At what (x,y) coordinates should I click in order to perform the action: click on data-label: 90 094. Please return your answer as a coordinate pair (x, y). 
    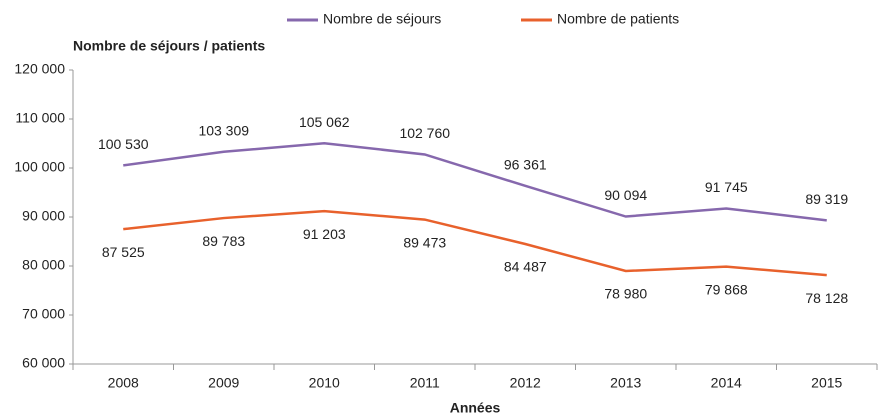
    Looking at the image, I should click on (625, 195).